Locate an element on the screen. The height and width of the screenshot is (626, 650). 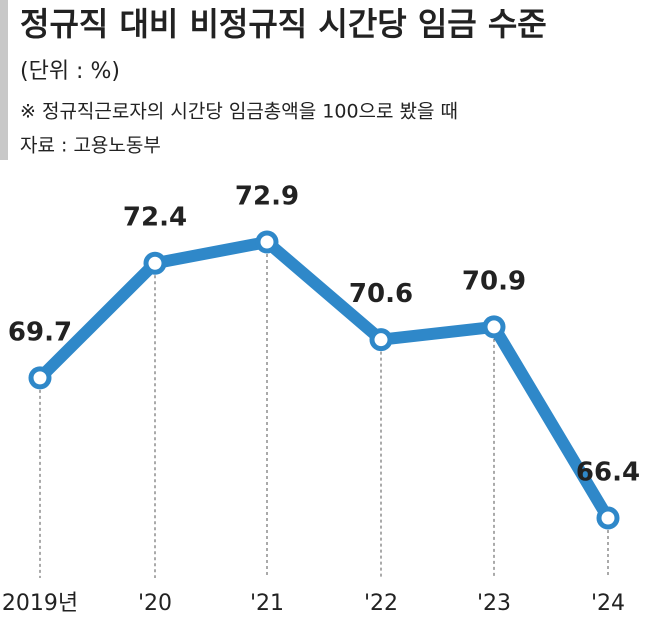
value-label: 72.9 is located at coordinates (267, 197).